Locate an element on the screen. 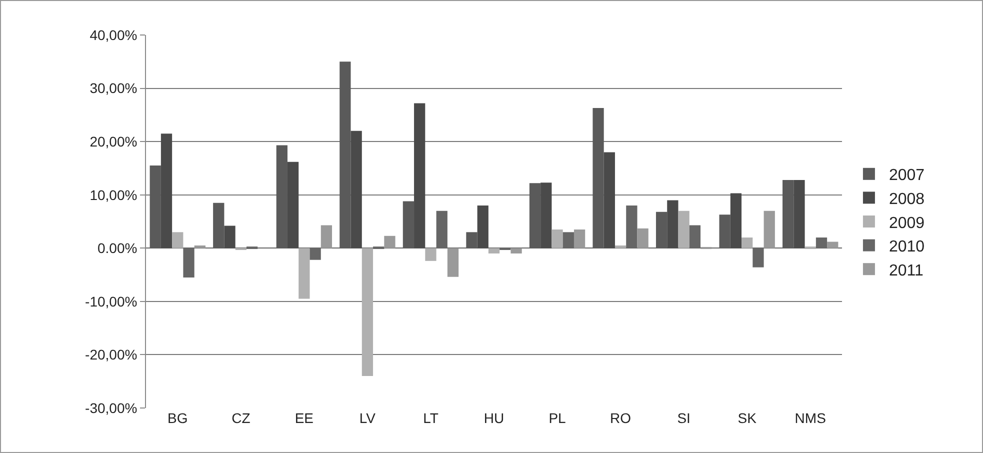  x-tick-label: PL is located at coordinates (557, 418).